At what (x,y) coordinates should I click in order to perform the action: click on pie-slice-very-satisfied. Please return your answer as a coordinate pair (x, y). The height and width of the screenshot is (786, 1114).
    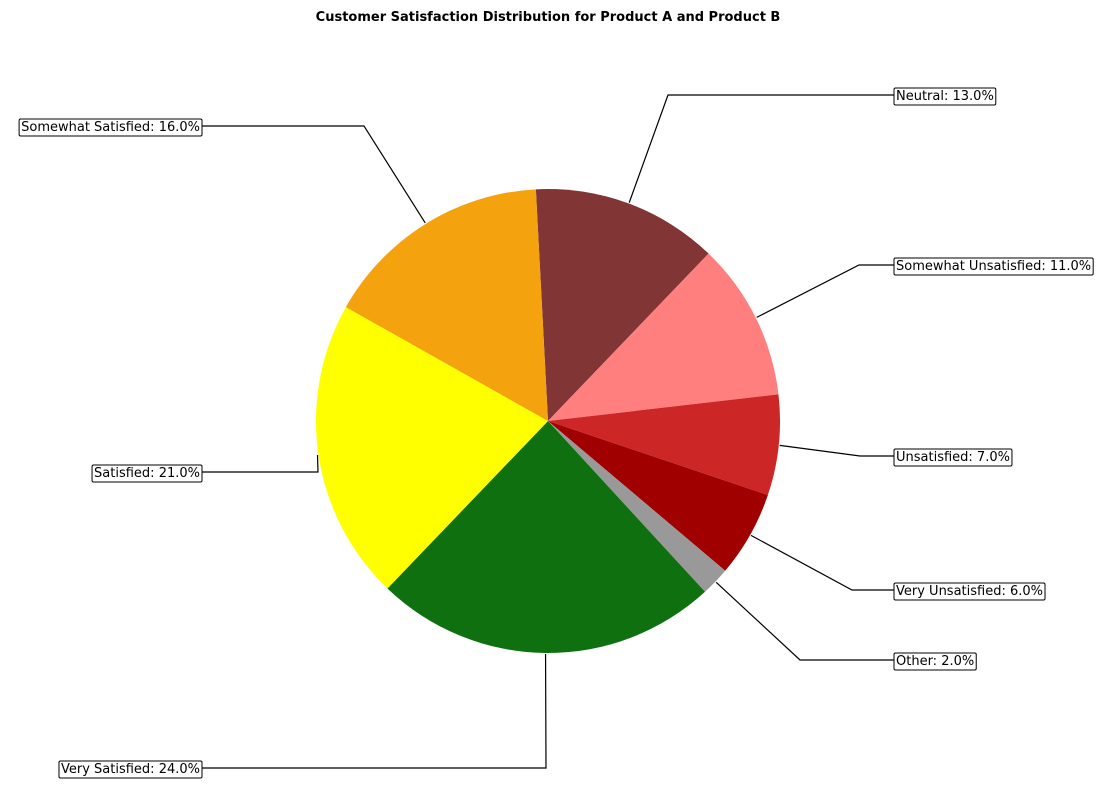
    Looking at the image, I should click on (546, 537).